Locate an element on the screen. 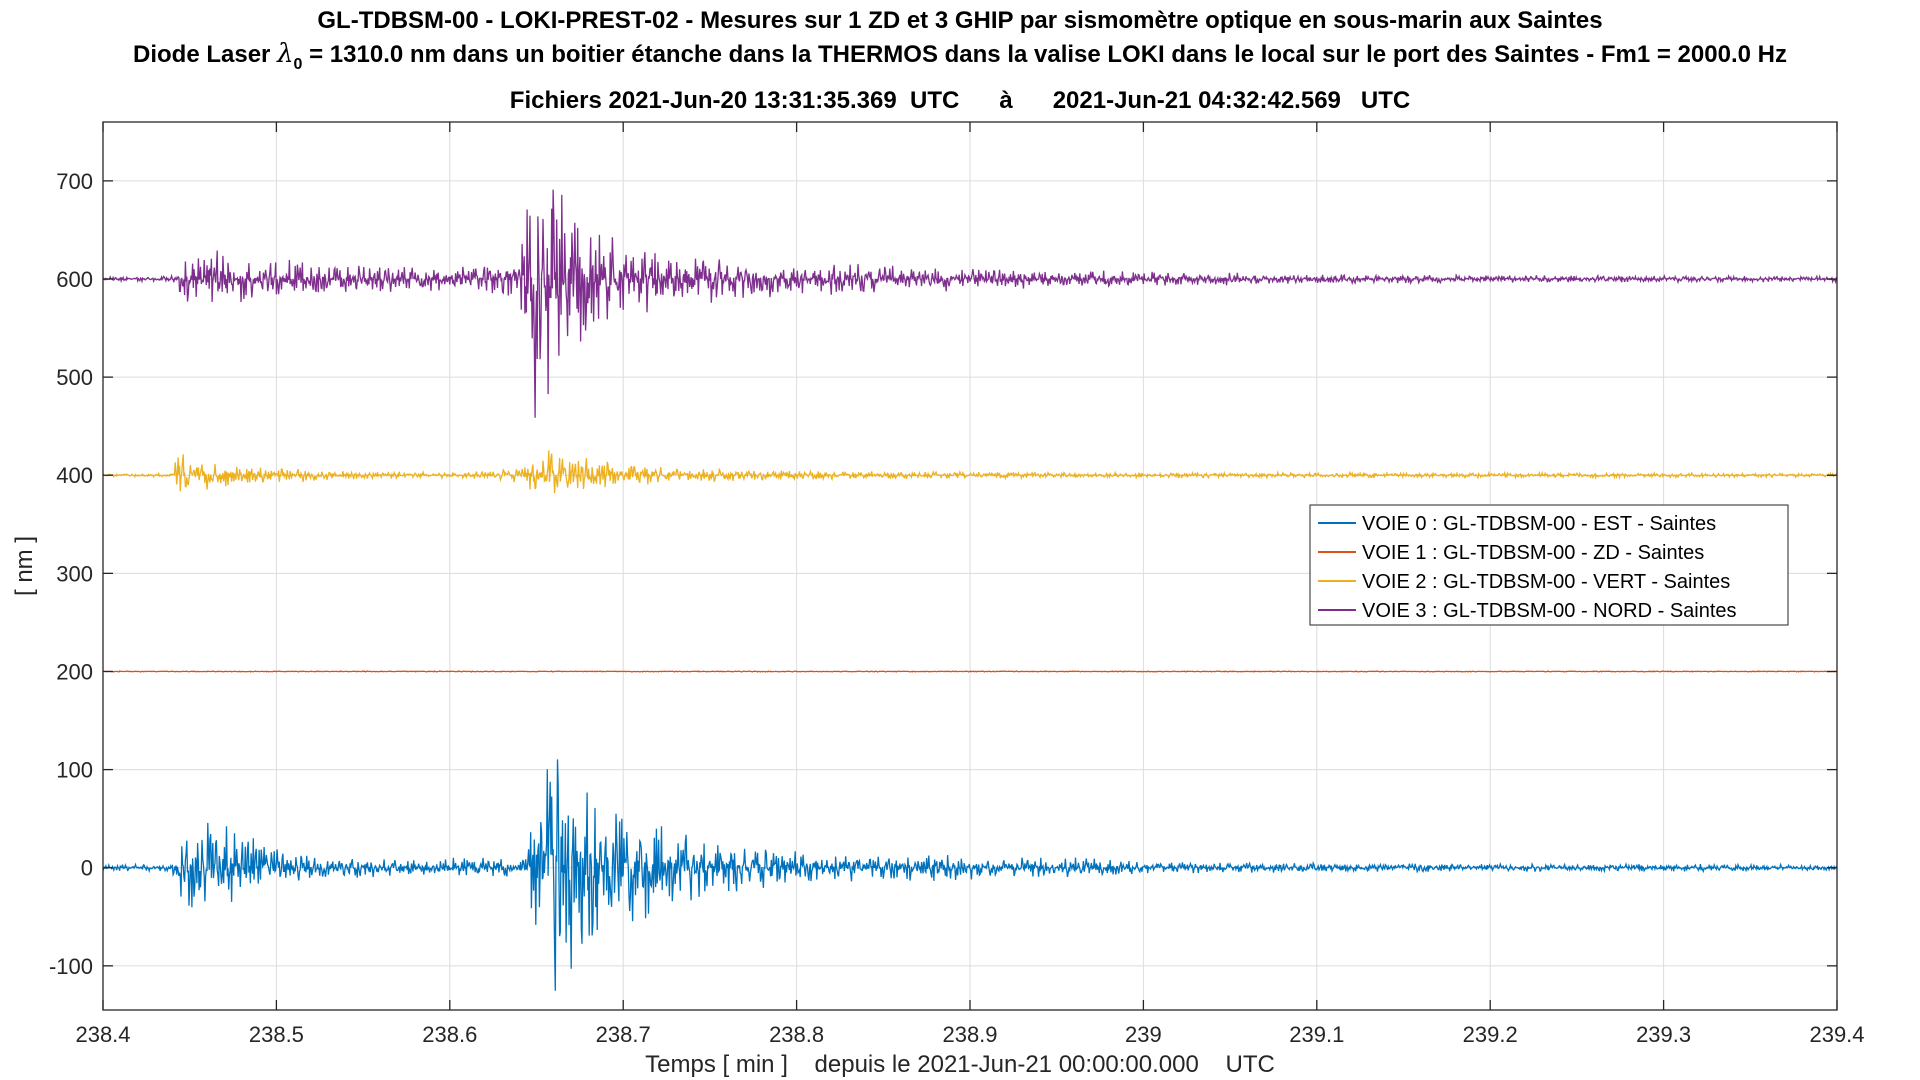 This screenshot has height=1080, width=1920. lambda-symbol: λ is located at coordinates (284, 54).